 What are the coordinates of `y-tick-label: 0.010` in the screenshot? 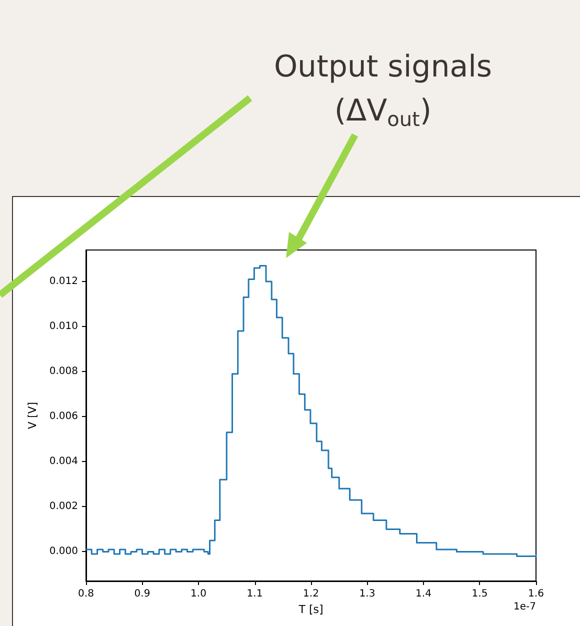 It's located at (63, 326).